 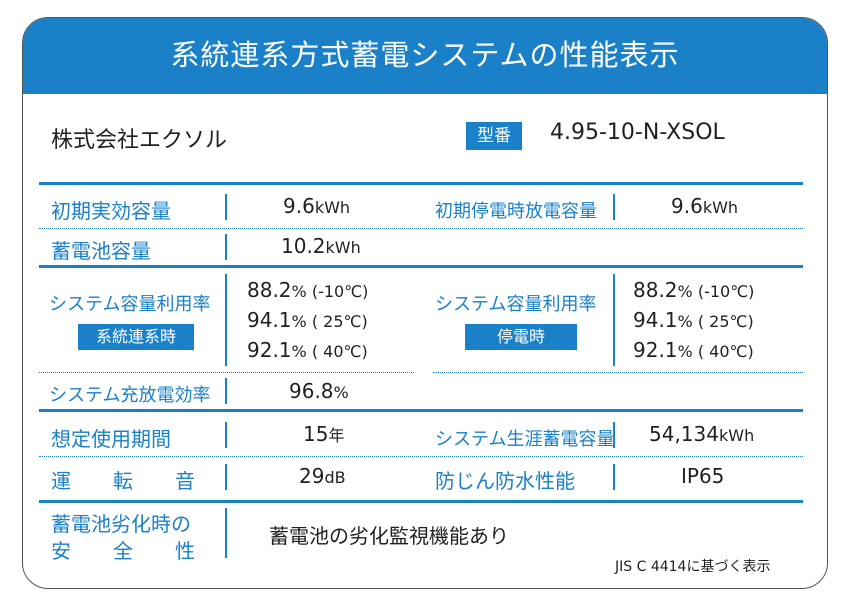 I want to click on outage-tag: 停電時, so click(x=521, y=337).